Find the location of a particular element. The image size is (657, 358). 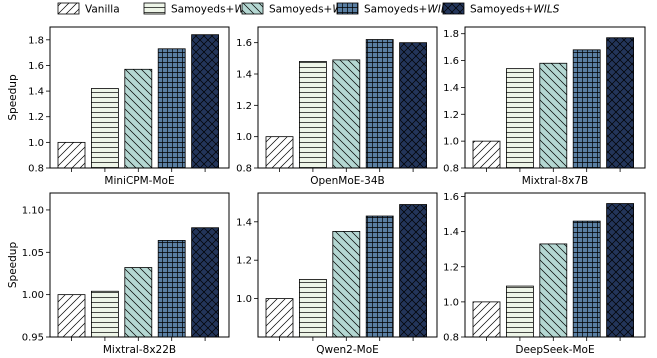

legend-entry: Samoyeds+WILS is located at coordinates (501, 9).